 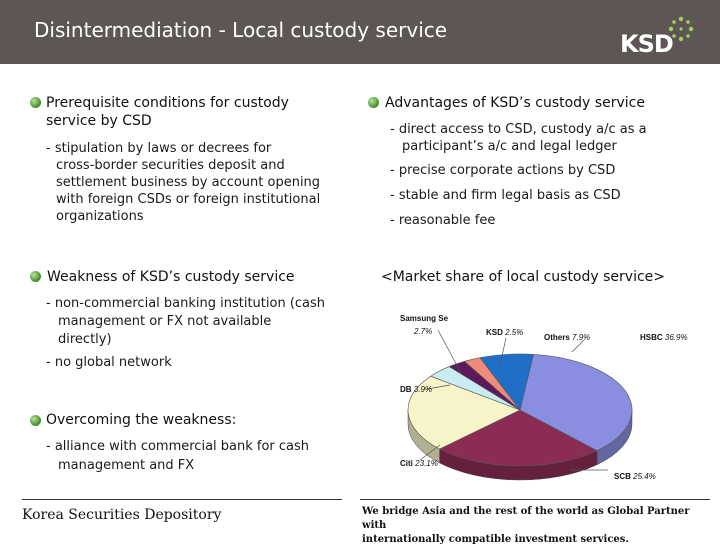 I want to click on pie-slice-hsbc, so click(x=576, y=403).